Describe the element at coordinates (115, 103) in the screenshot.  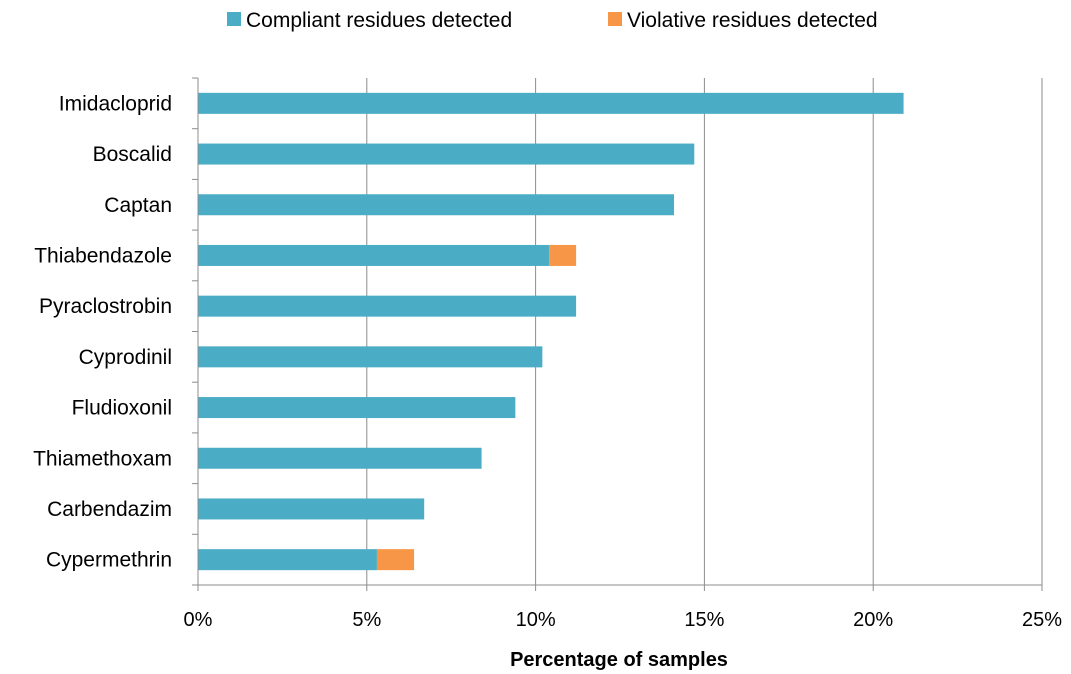
I see `category-label: Imidacloprid` at that location.